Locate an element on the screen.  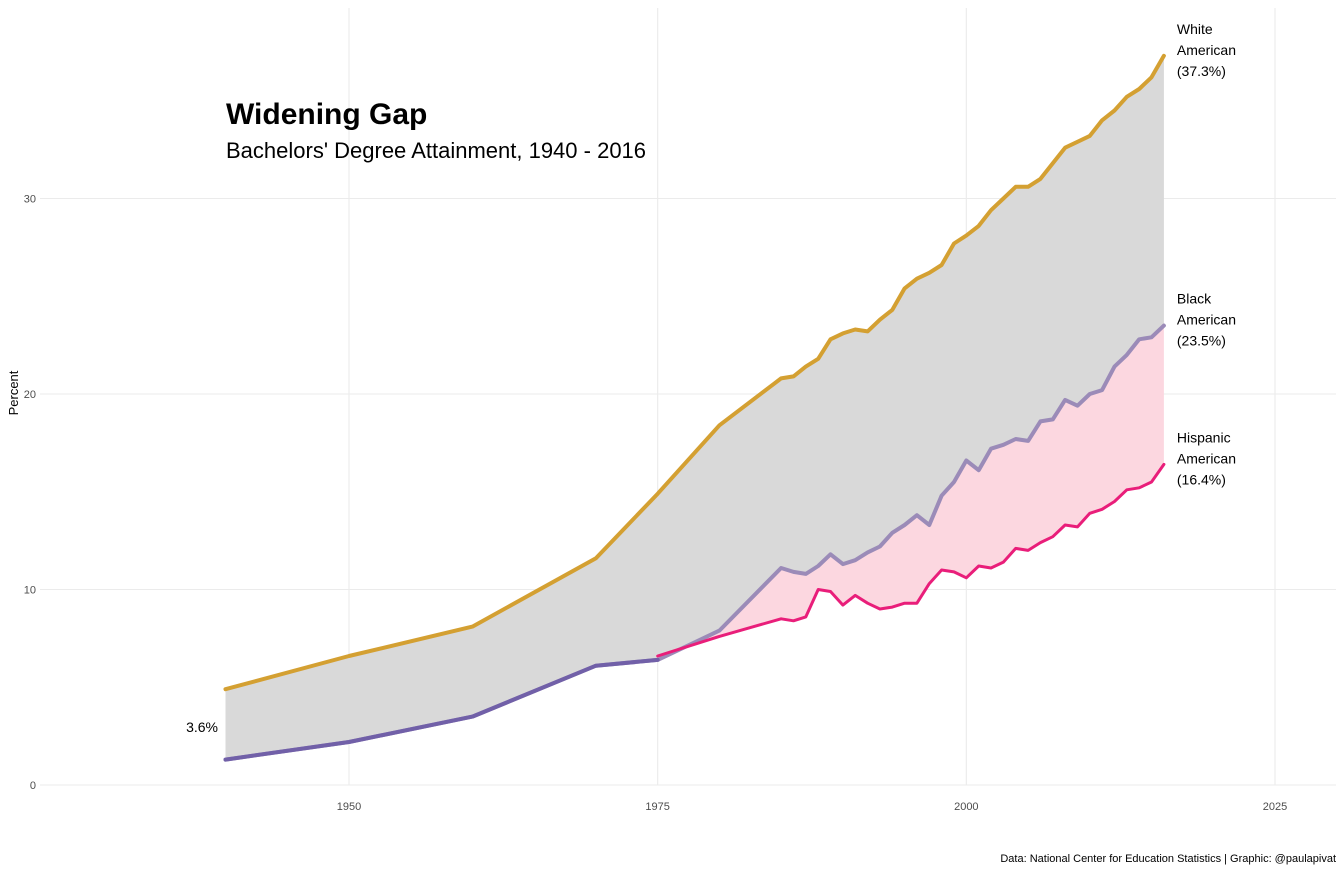
end-label-line: (23.5%) is located at coordinates (1201, 341).